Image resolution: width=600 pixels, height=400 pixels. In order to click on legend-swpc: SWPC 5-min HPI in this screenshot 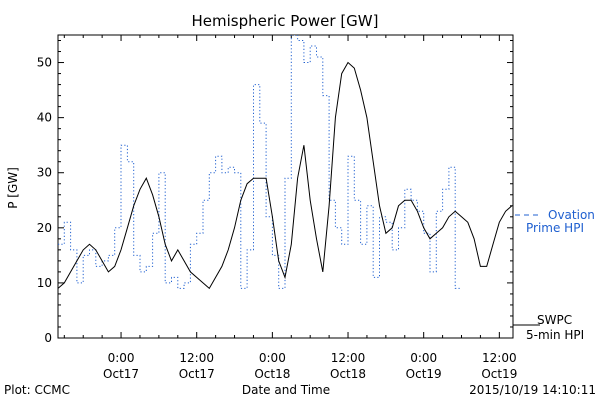, I will do `click(548, 327)`.